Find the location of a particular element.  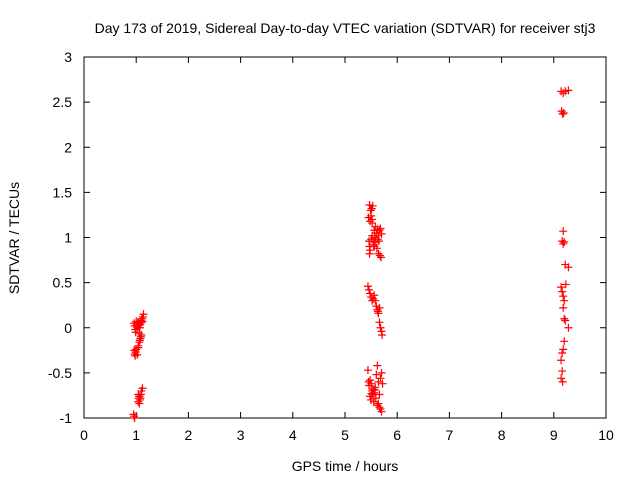

x-tick-label: 2 is located at coordinates (189, 435).